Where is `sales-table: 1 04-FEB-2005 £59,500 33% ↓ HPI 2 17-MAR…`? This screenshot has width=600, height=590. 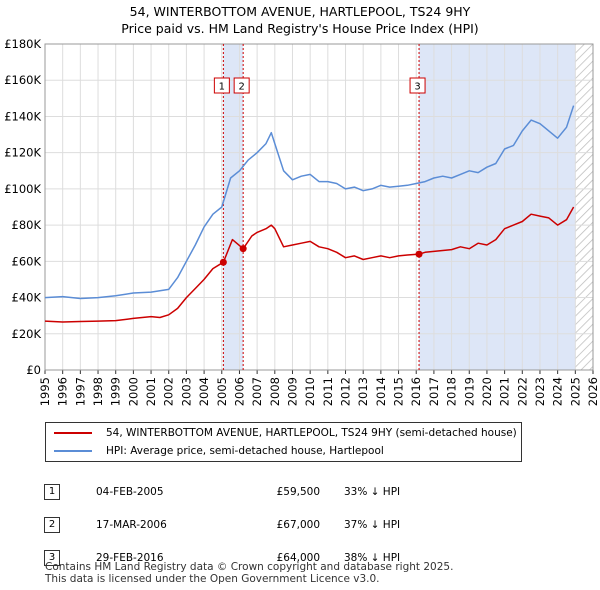 sales-table: 1 04-FEB-2005 £59,500 33% ↓ HPI 2 17-MAR… is located at coordinates (254, 524).